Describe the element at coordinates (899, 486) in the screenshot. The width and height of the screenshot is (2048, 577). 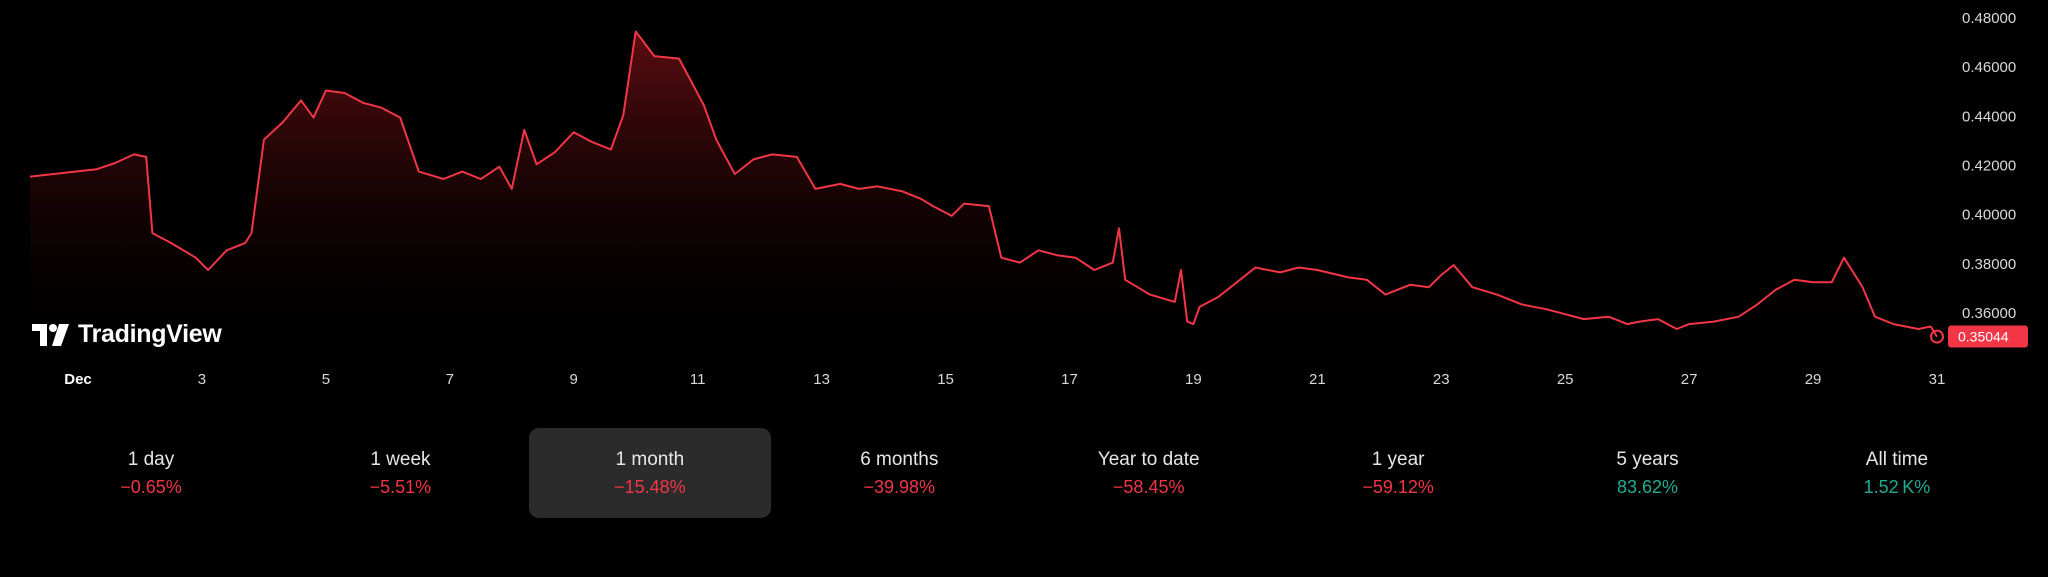
I see `period-change: −39.98%` at that location.